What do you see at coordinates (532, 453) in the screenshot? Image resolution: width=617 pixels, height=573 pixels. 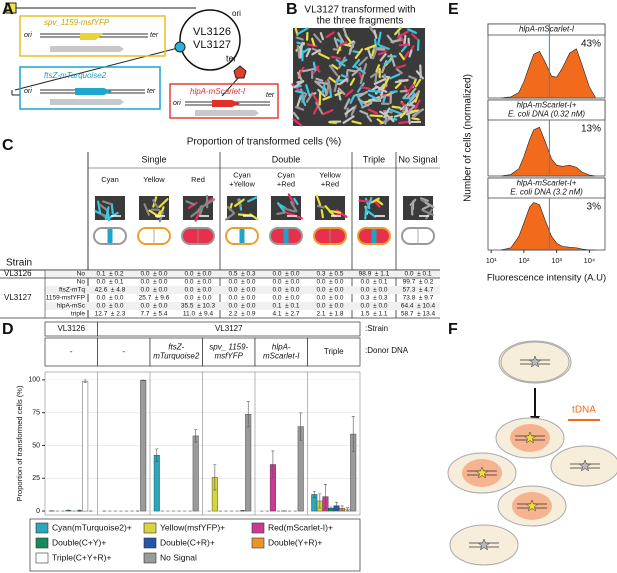 I see `cells` at bounding box center [532, 453].